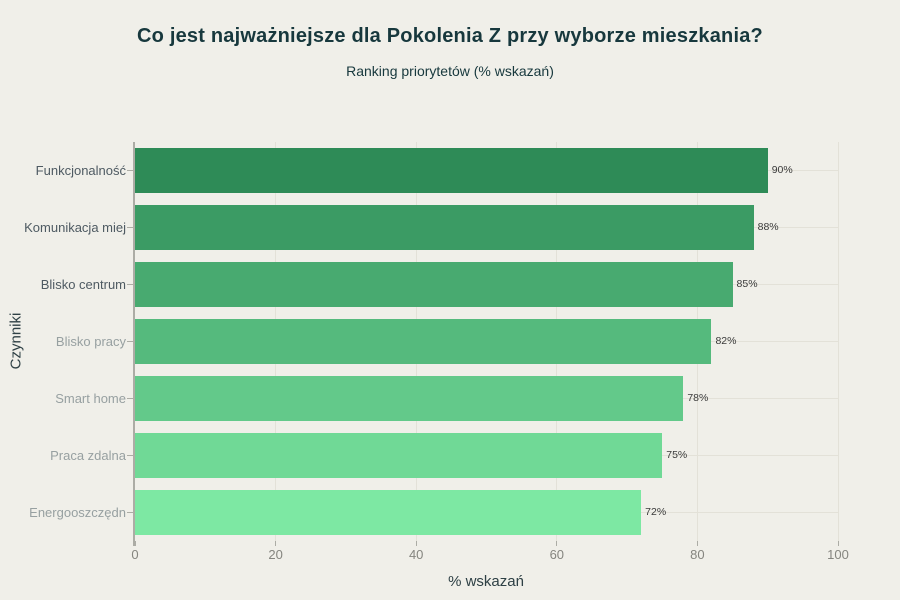  I want to click on category-label: Blisko centrum, so click(83, 284).